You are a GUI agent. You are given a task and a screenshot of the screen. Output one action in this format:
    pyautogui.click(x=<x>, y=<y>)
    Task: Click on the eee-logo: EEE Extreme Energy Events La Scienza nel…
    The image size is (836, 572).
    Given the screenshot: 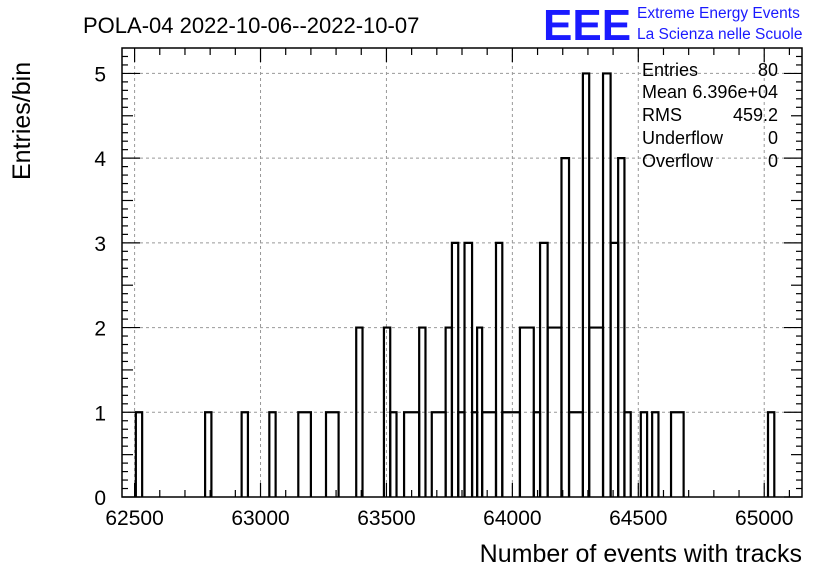 What is the action you would take?
    pyautogui.click(x=672, y=25)
    